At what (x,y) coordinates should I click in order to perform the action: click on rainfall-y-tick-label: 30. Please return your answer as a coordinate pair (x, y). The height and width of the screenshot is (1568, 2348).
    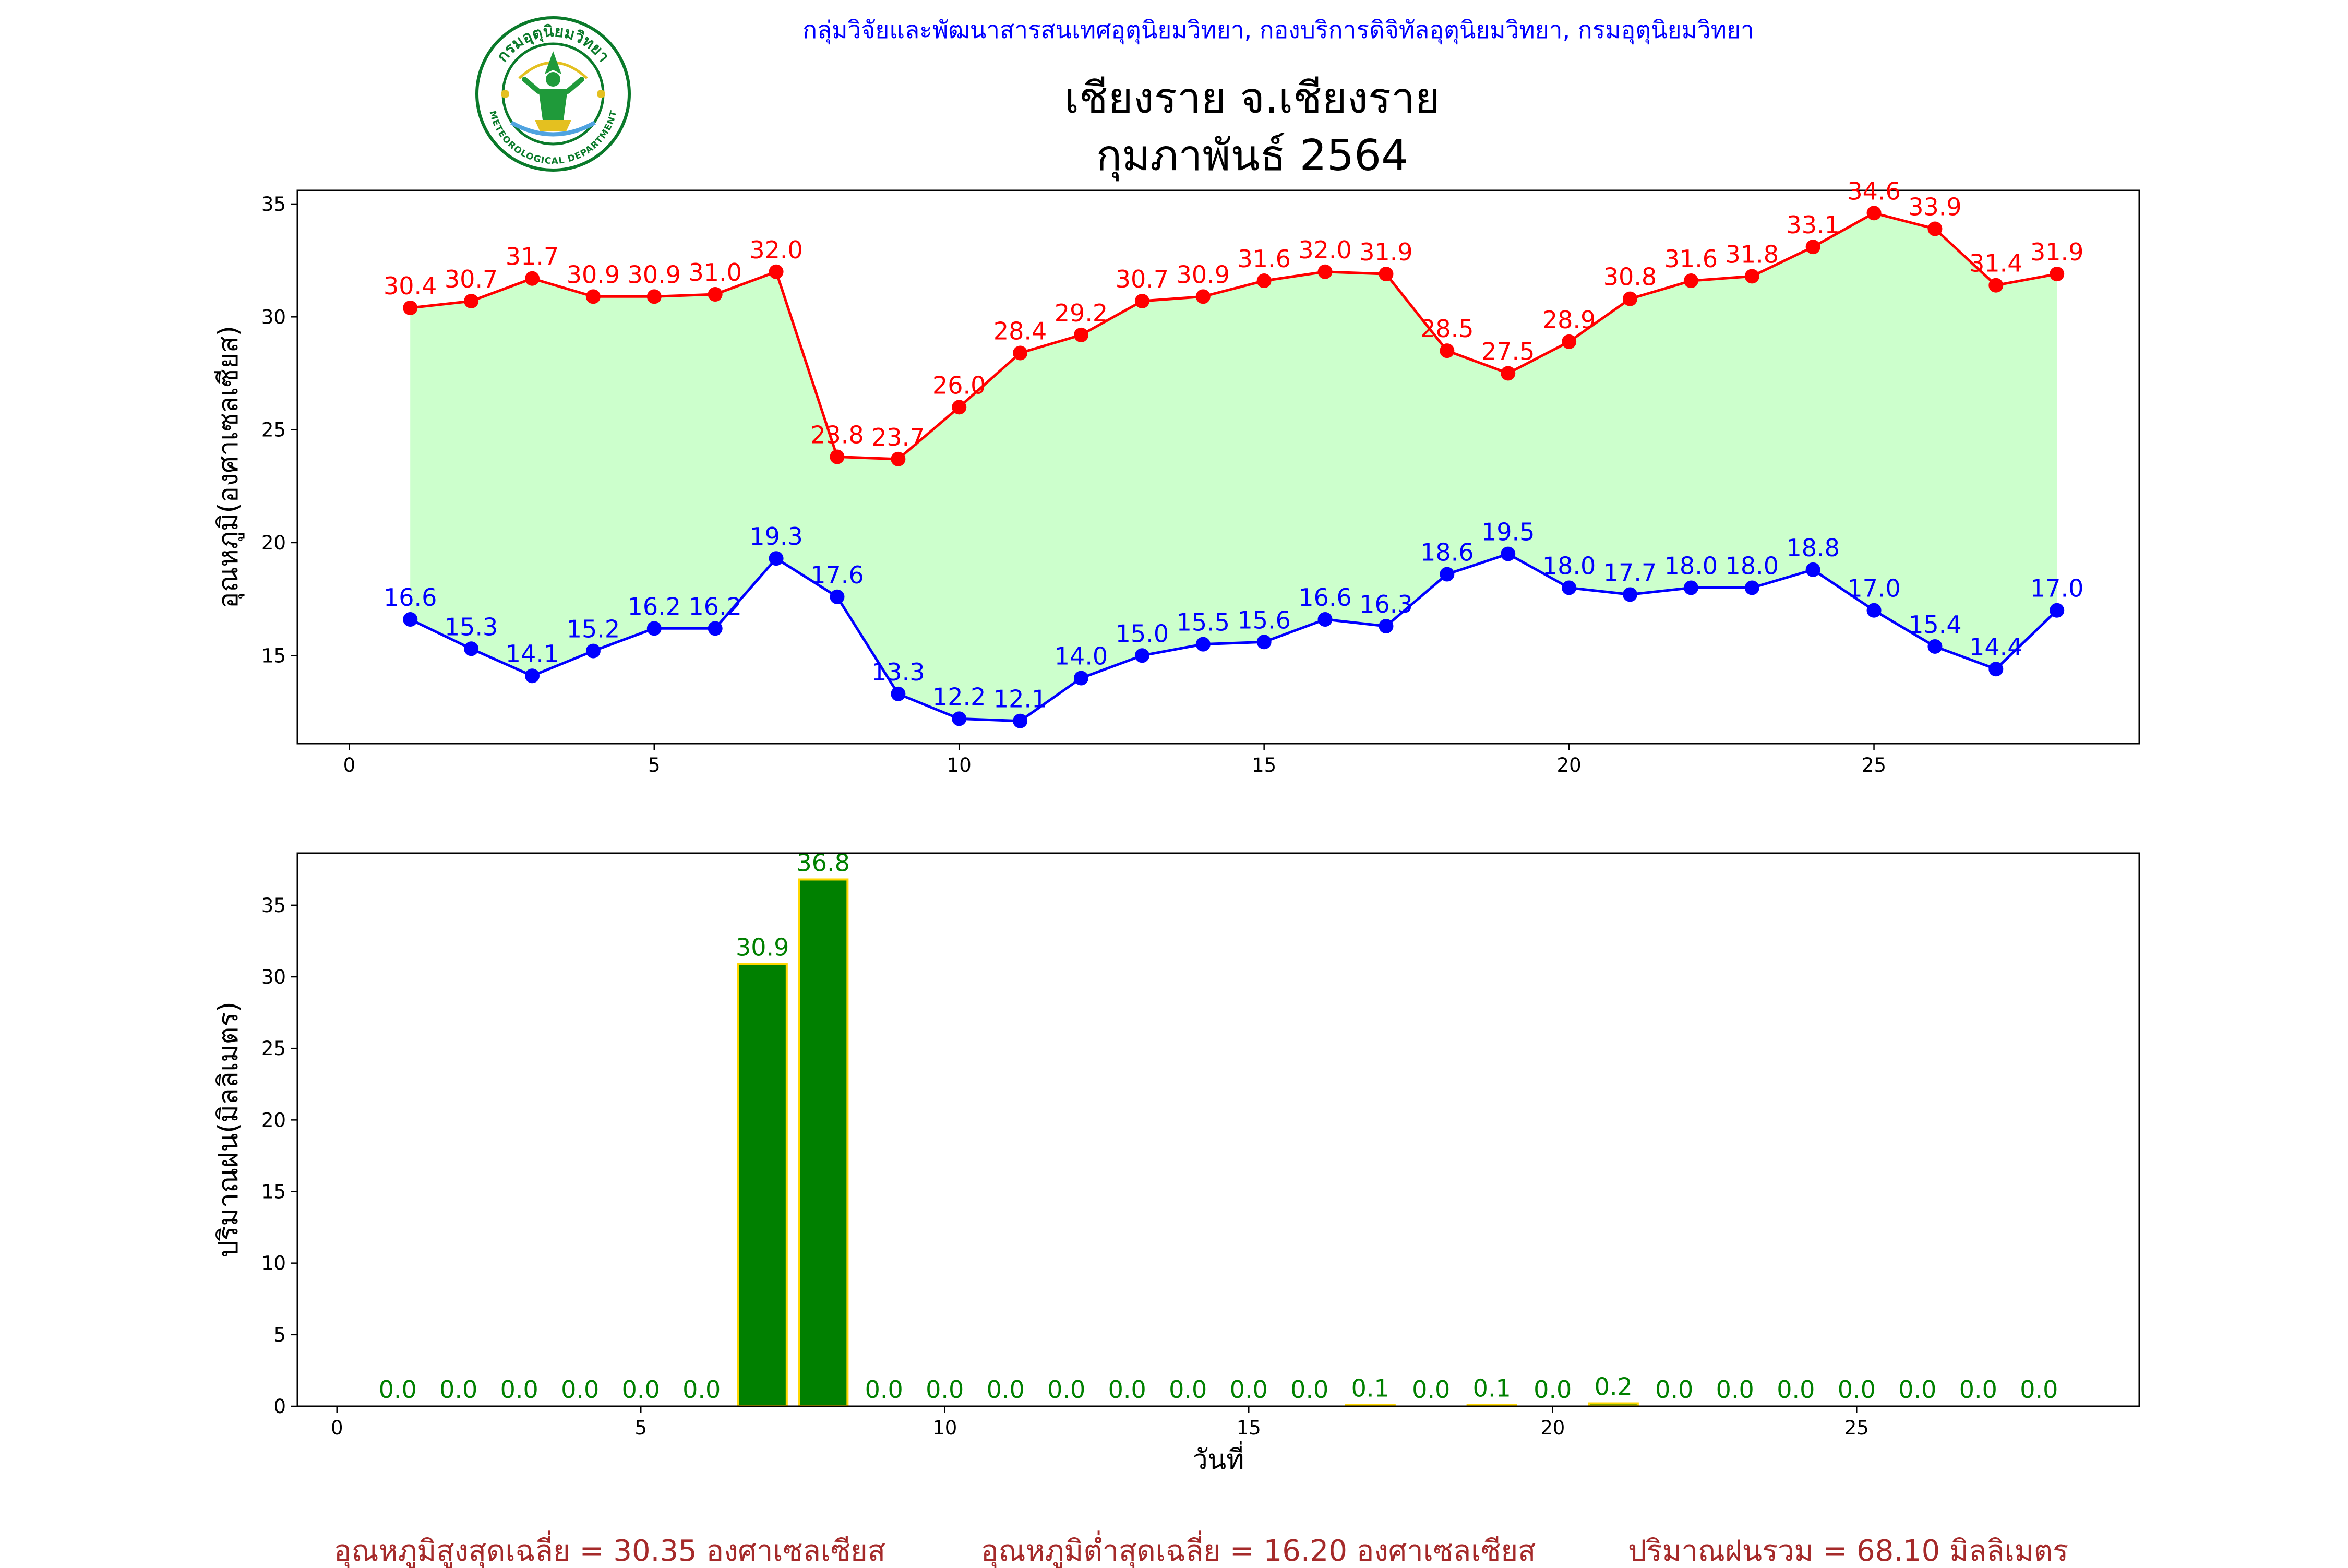
    Looking at the image, I should click on (273, 977).